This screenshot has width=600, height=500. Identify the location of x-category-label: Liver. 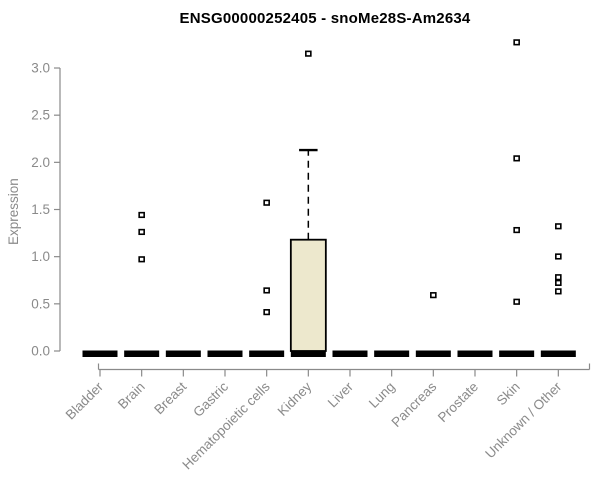
(341, 395).